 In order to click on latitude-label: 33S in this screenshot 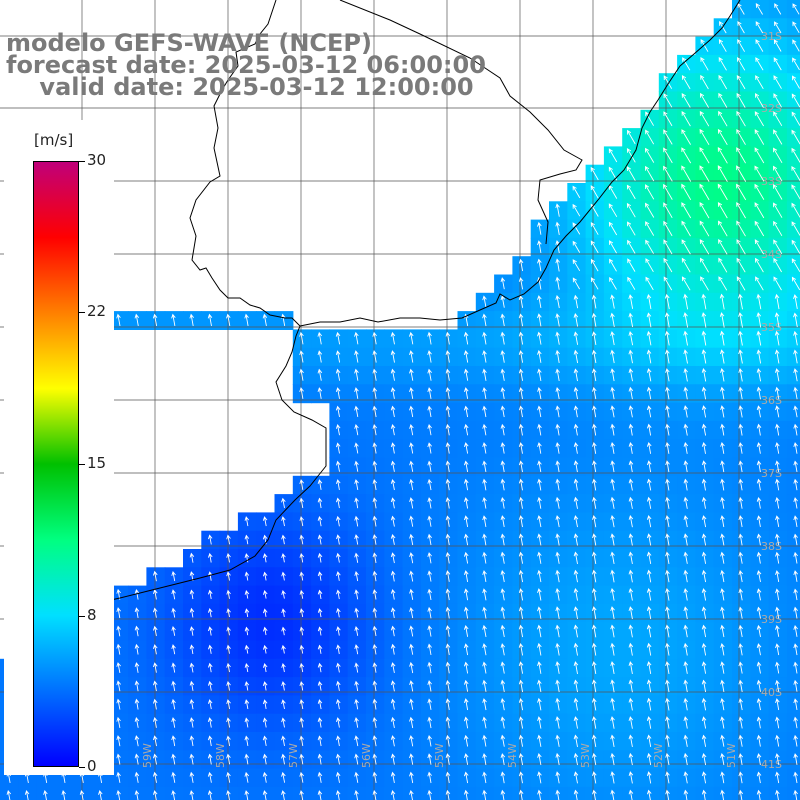, I will do `click(771, 181)`.